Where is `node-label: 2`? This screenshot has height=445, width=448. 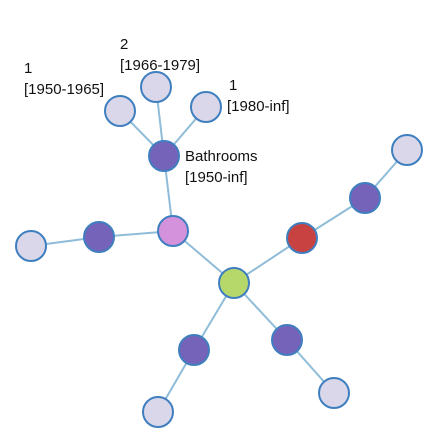 node-label: 2 is located at coordinates (124, 44).